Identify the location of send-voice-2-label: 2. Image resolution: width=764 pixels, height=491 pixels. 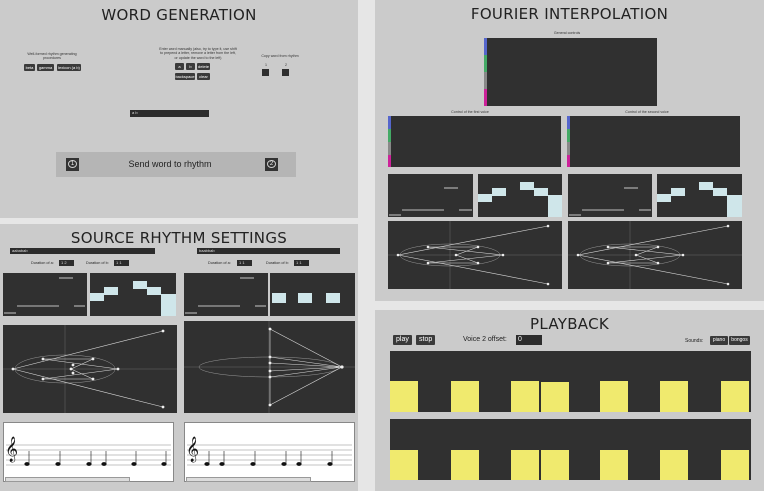
(271, 164).